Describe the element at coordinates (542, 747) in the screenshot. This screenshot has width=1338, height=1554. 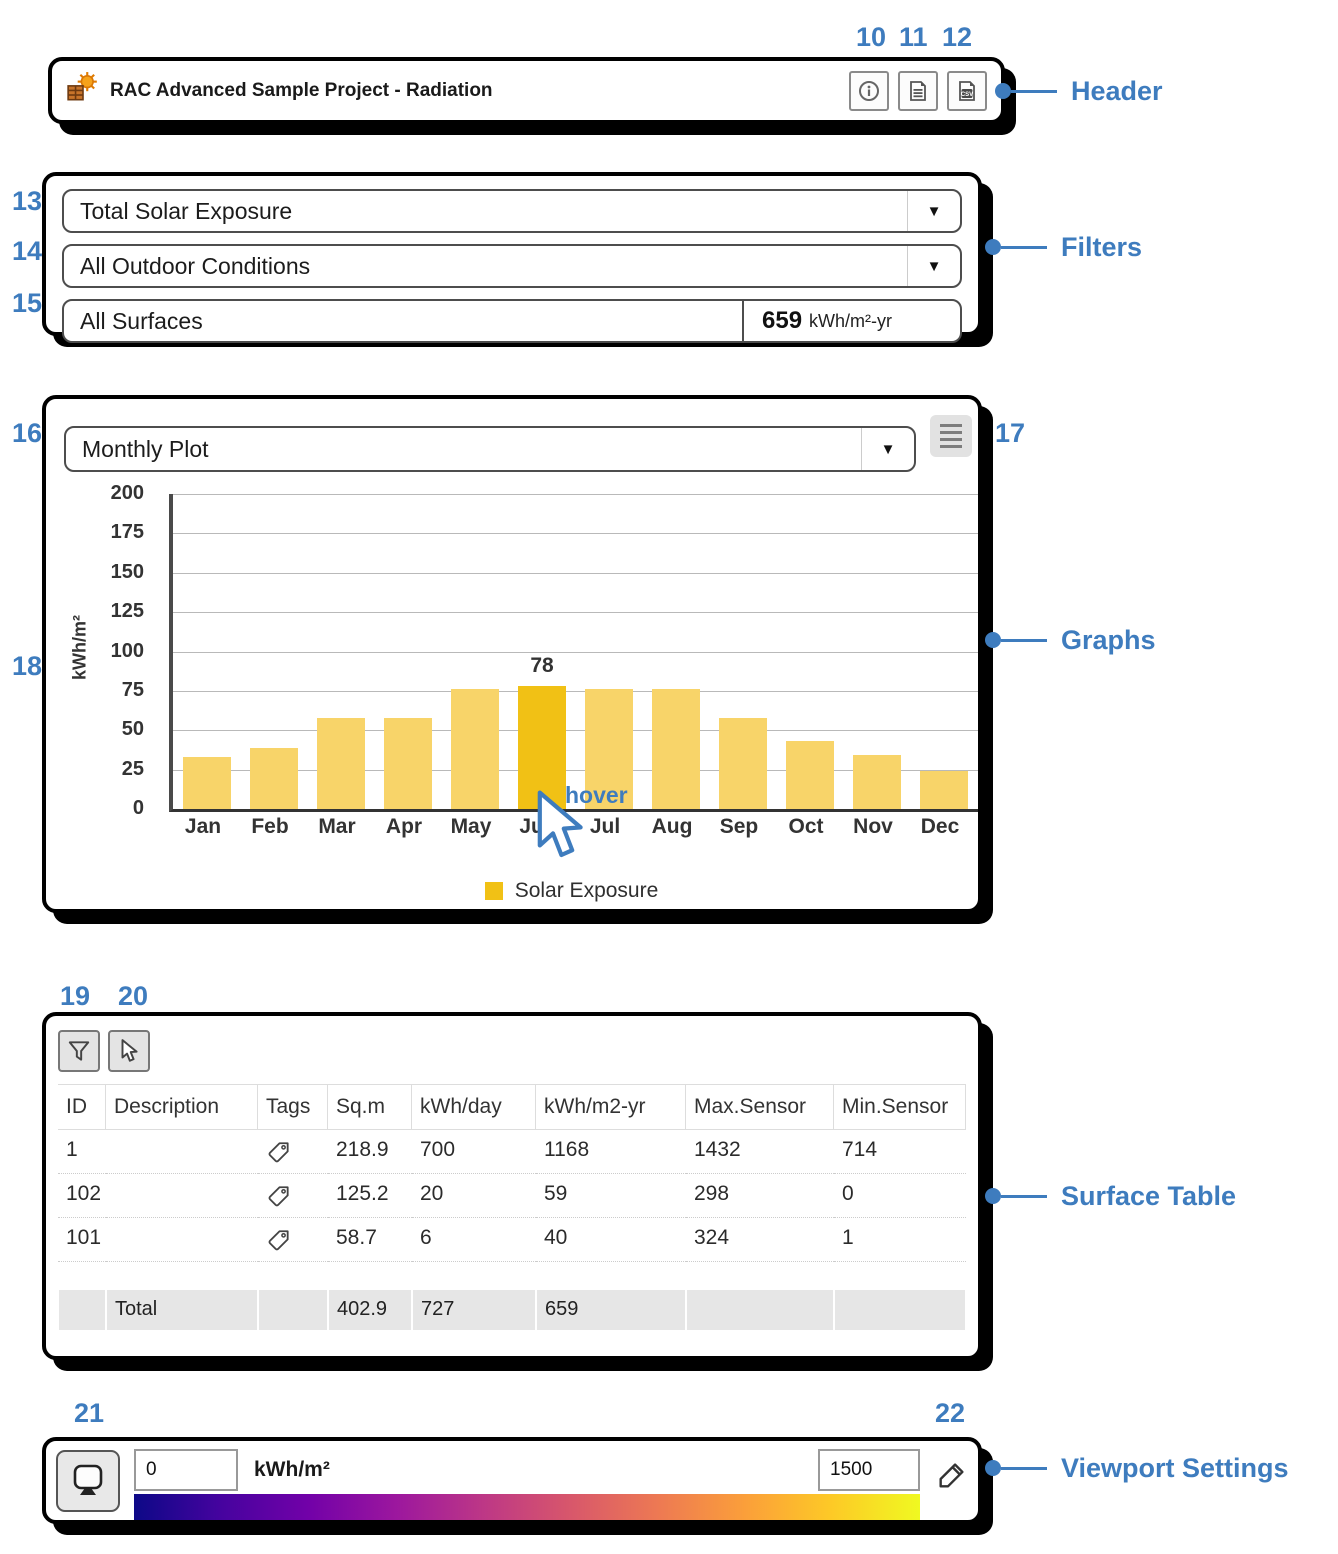
I see `bar-jun` at that location.